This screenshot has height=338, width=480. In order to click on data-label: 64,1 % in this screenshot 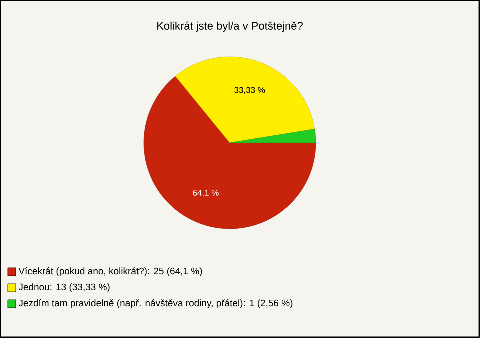, I will do `click(206, 193)`.